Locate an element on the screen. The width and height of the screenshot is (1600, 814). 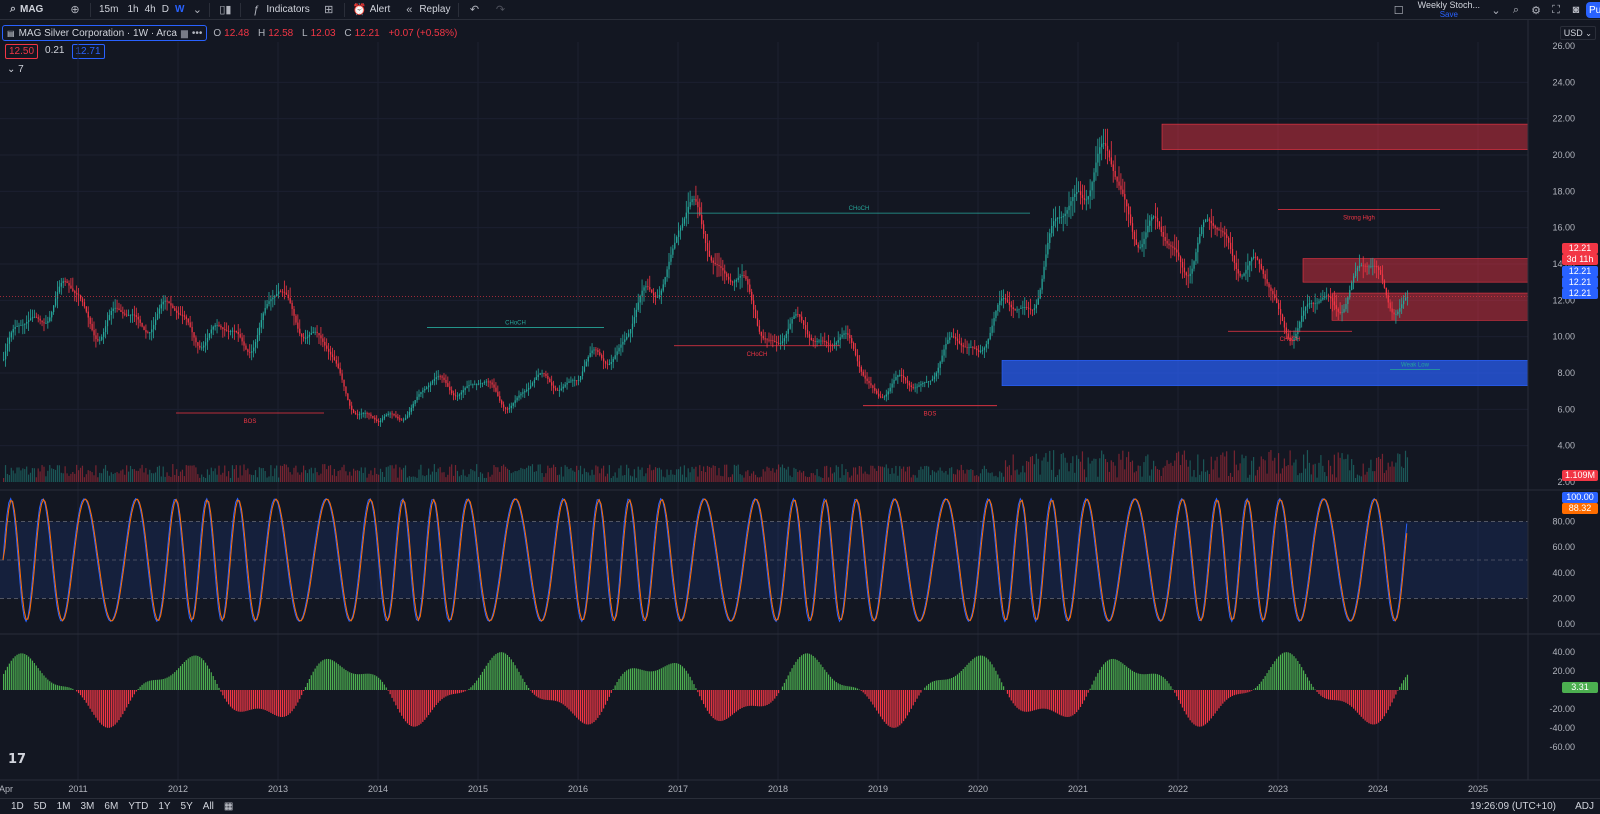
symbol-search: ⌕ MAG is located at coordinates (31, 10).